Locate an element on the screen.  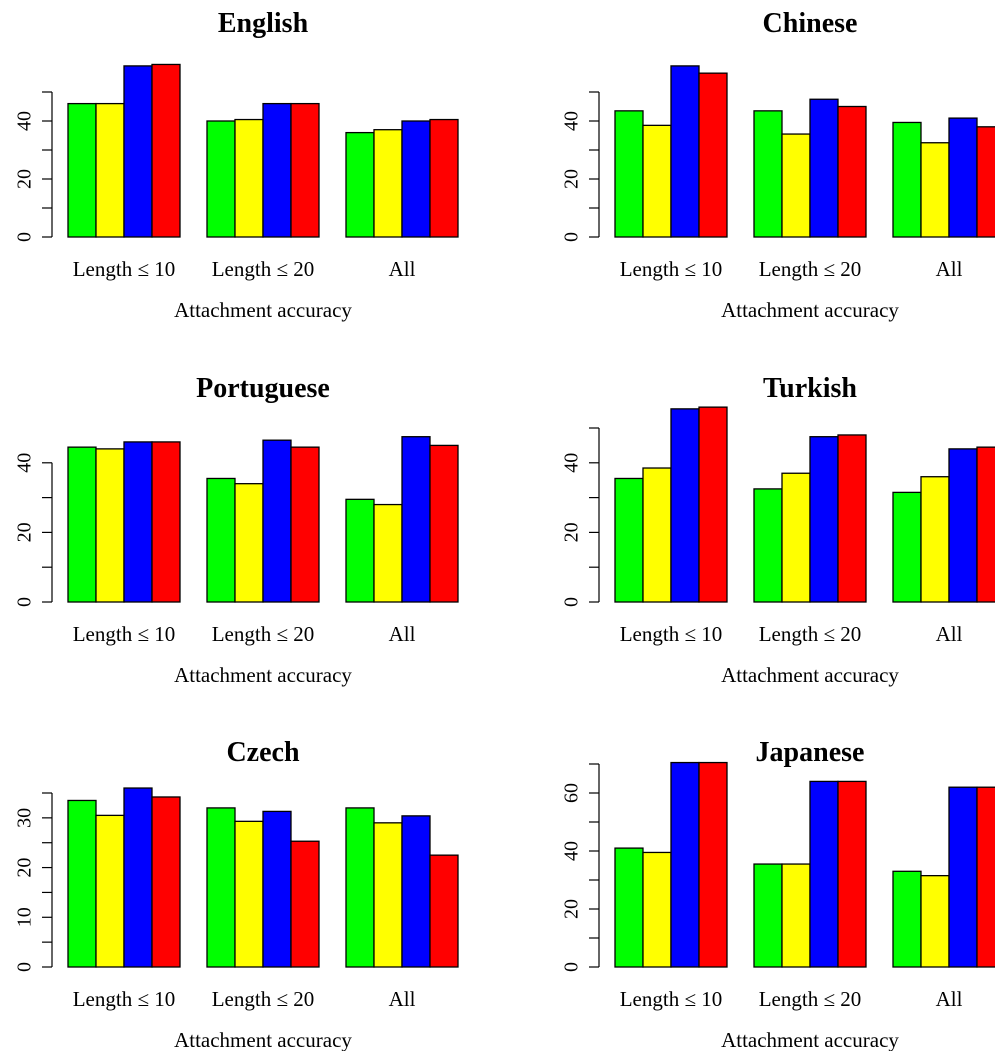
panel-title: English is located at coordinates (263, 23).